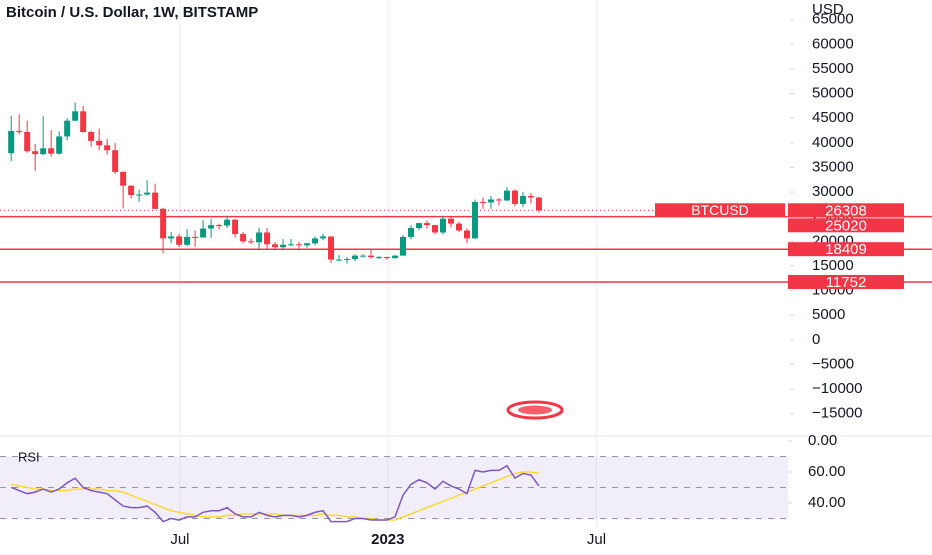 The width and height of the screenshot is (932, 555). What do you see at coordinates (822, 440) in the screenshot?
I see `rsi-y-tick-label: 0.00` at bounding box center [822, 440].